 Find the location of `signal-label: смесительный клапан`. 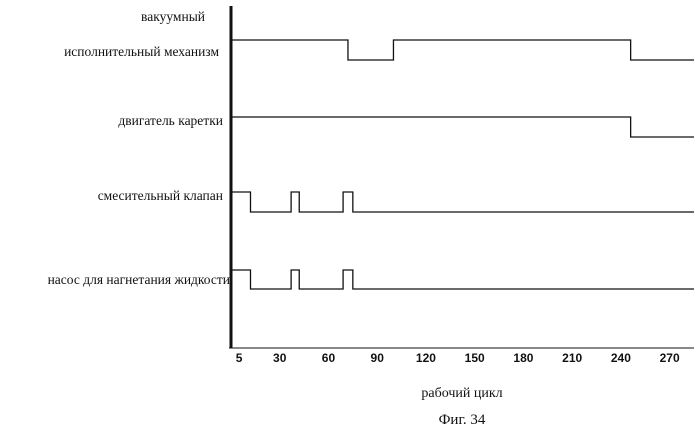

signal-label: смесительный клапан is located at coordinates (160, 195).